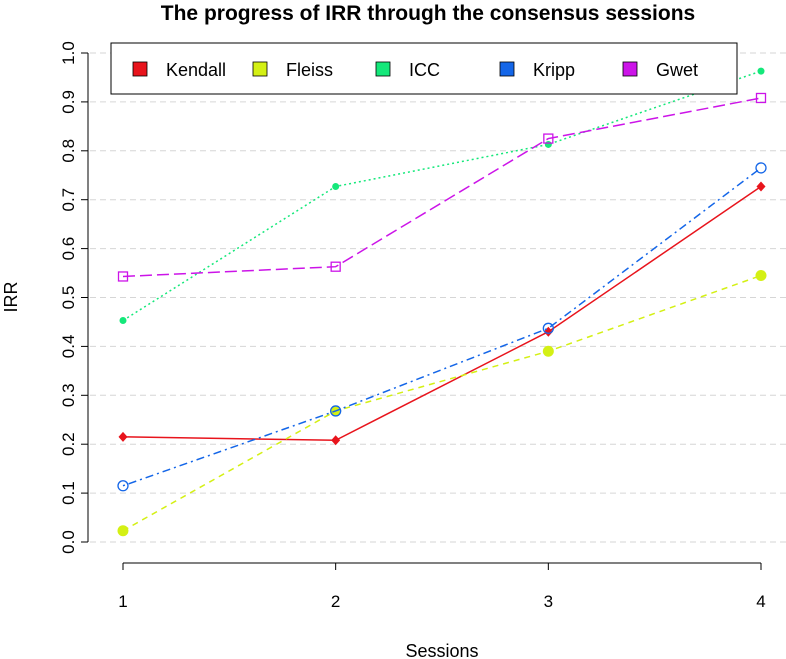 Image resolution: width=786 pixels, height=659 pixels. What do you see at coordinates (309, 70) in the screenshot?
I see `legend-label: Fleiss` at bounding box center [309, 70].